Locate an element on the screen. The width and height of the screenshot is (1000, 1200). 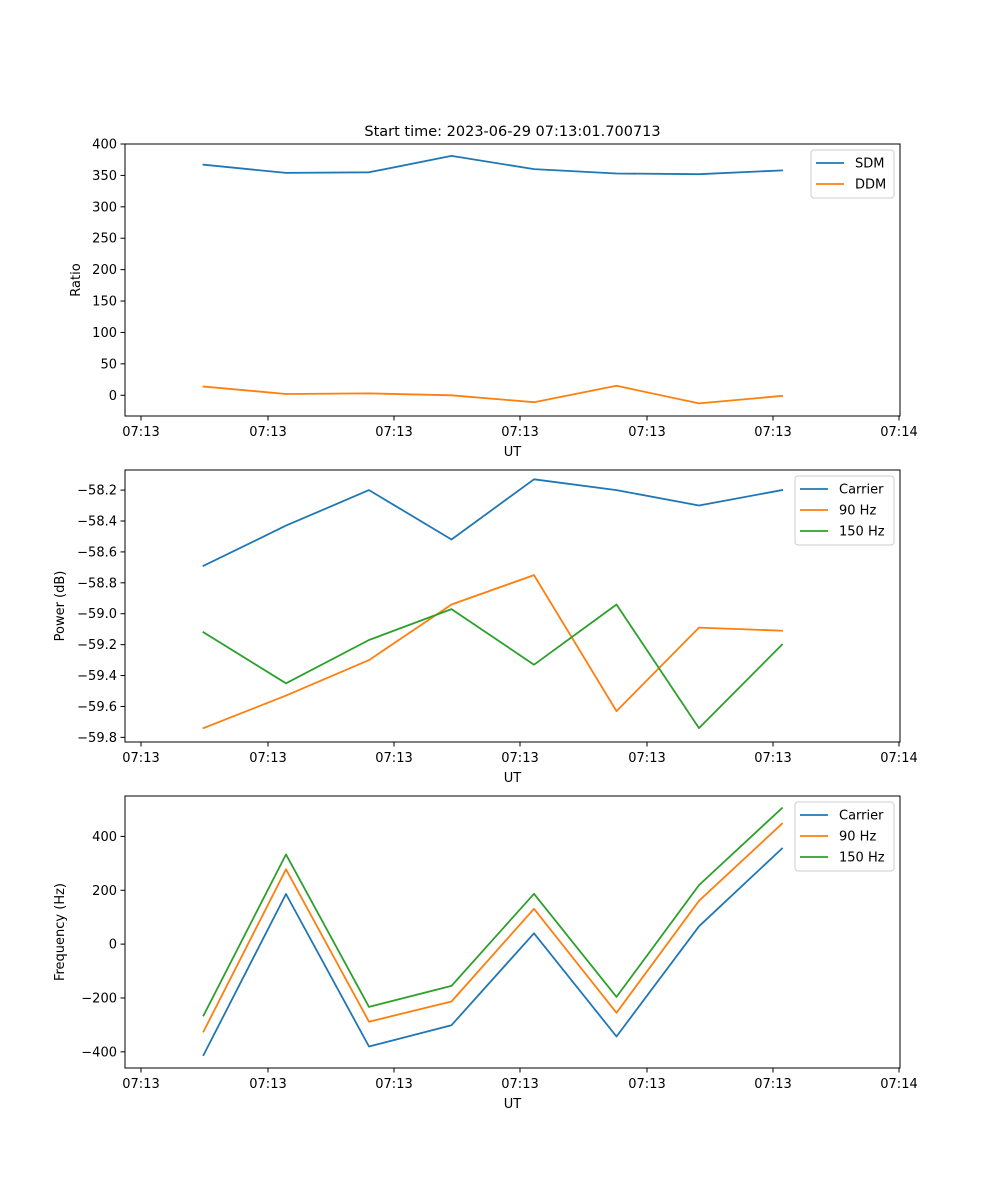
y-tick-label: −400 is located at coordinates (99, 1052).